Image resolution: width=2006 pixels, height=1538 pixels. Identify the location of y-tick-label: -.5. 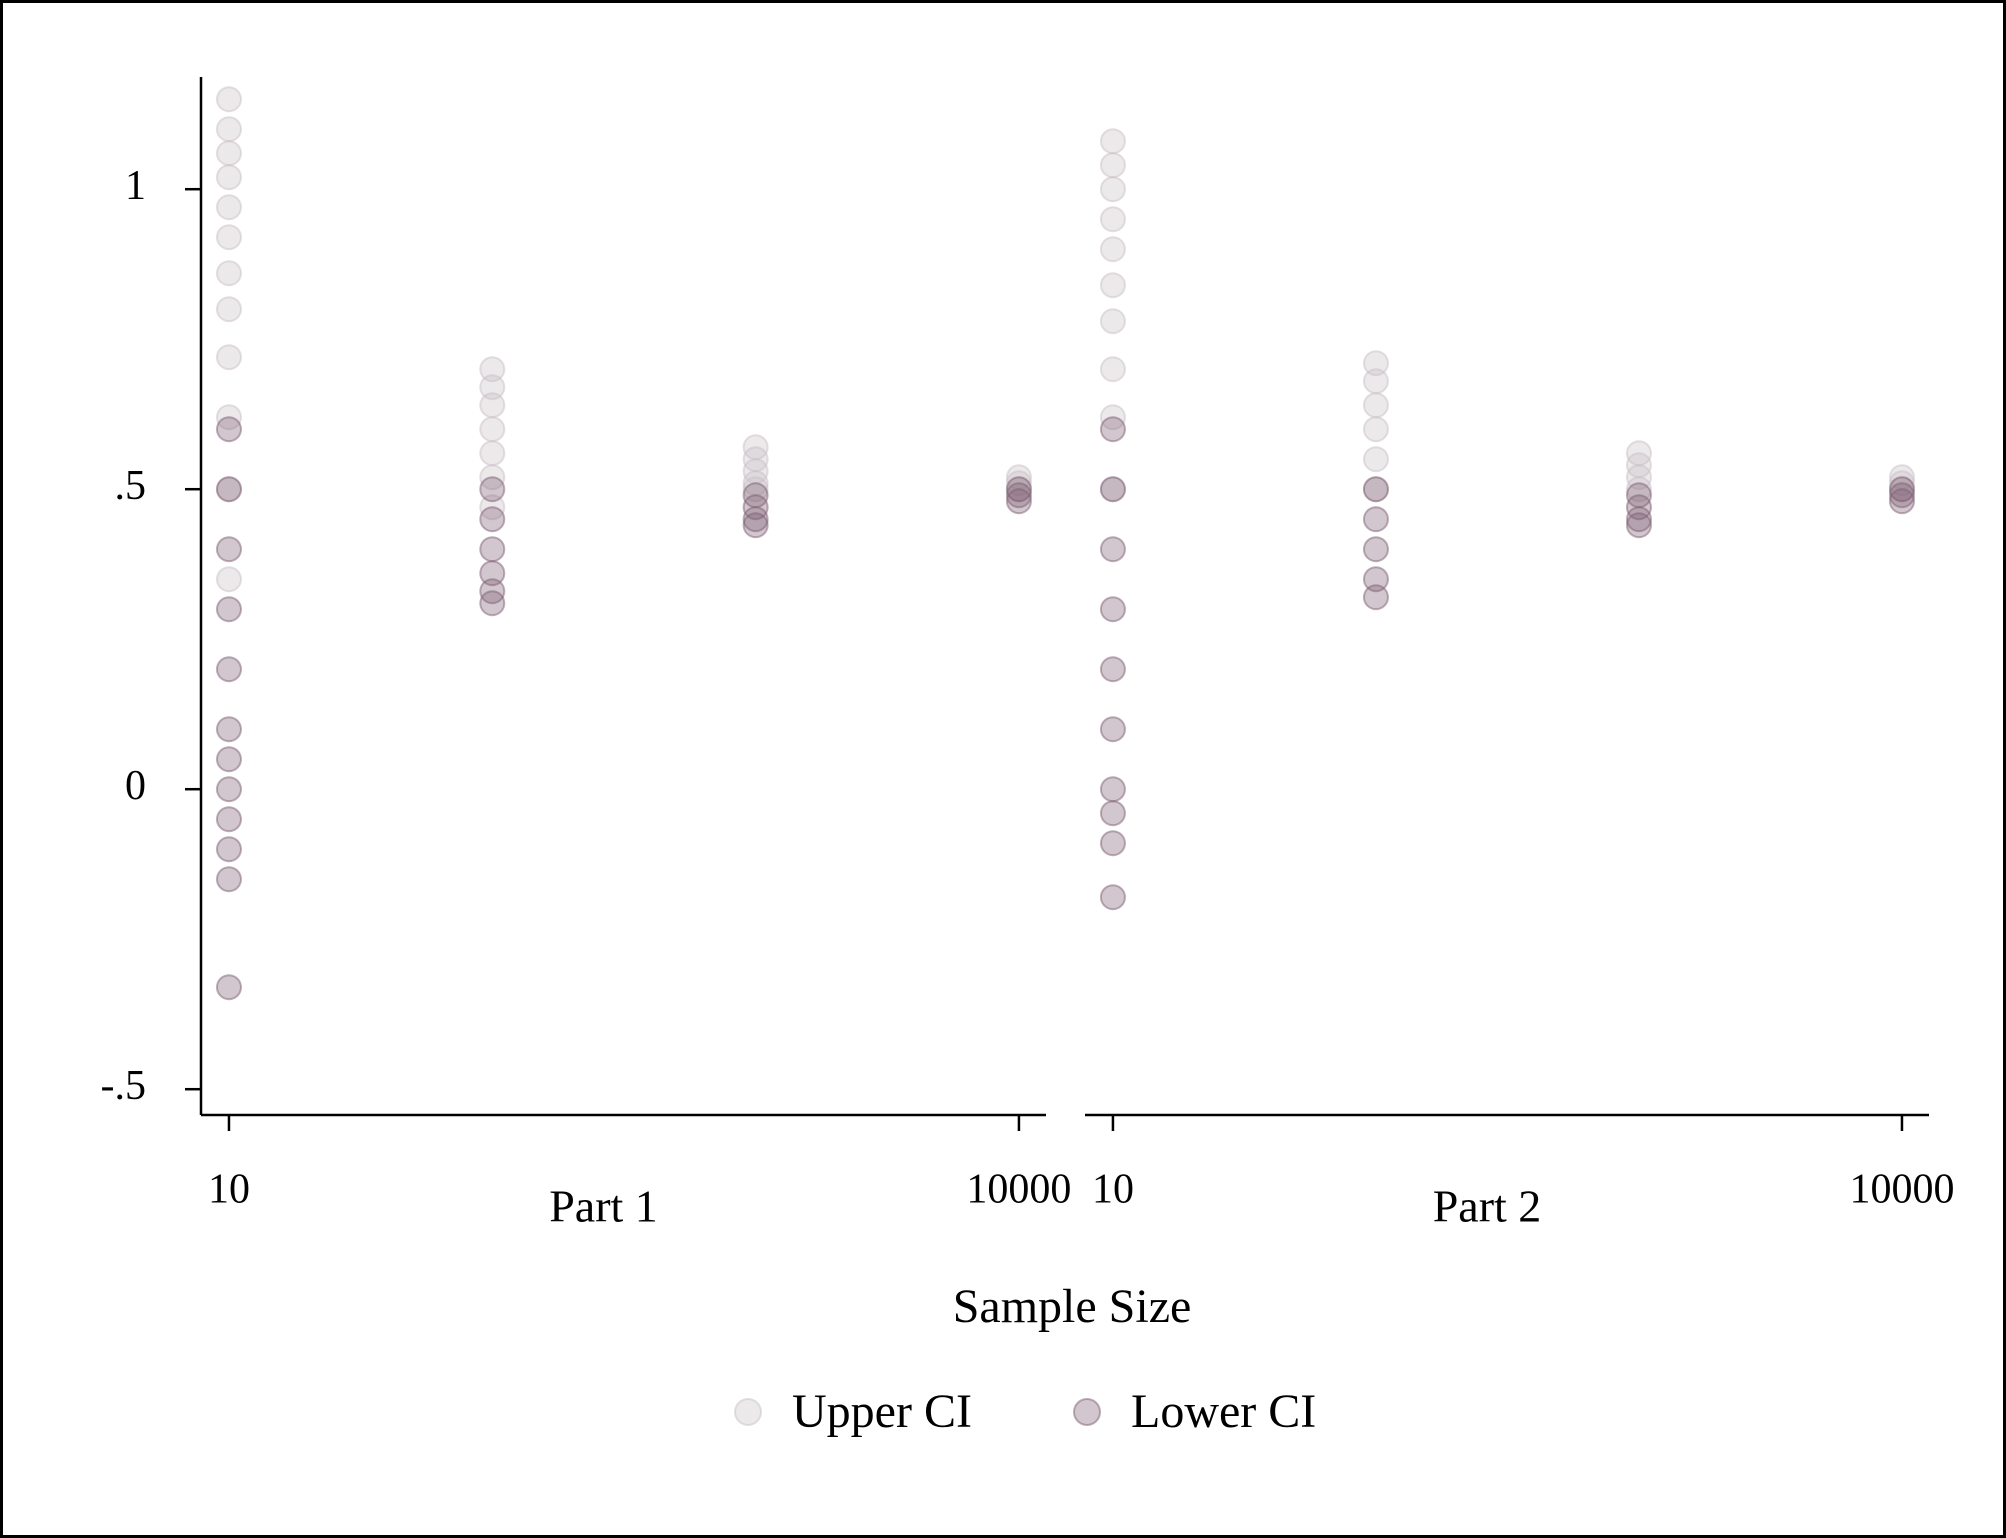
(124, 1086).